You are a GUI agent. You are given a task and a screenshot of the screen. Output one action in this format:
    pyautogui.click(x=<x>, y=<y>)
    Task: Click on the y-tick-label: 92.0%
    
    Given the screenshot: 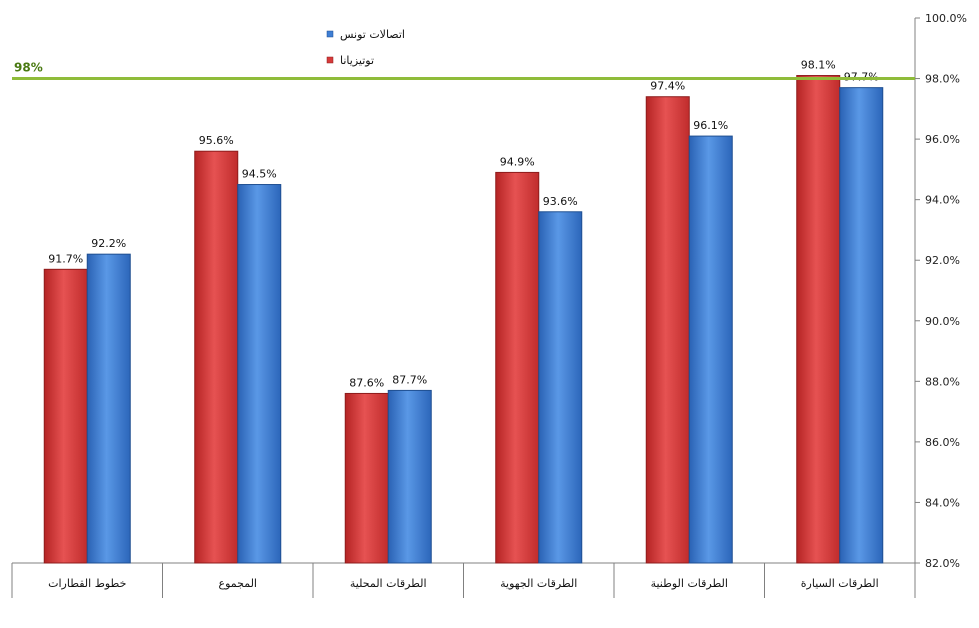 What is the action you would take?
    pyautogui.click(x=942, y=260)
    